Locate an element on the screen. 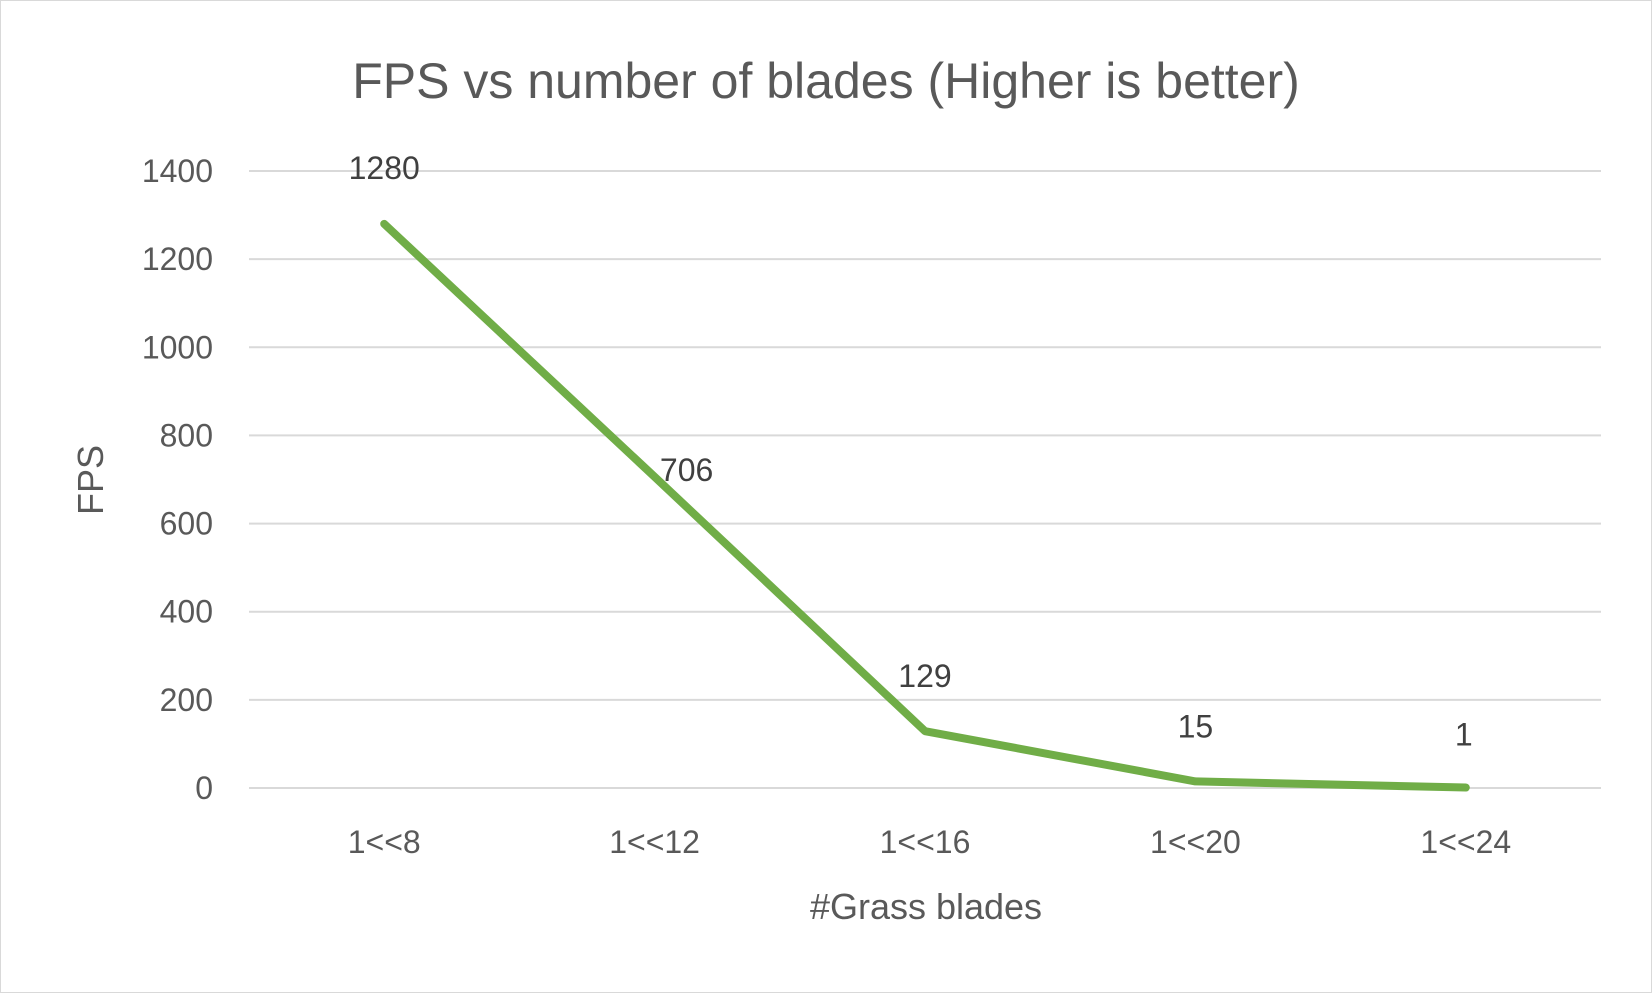  data-label: 129 is located at coordinates (924, 676).